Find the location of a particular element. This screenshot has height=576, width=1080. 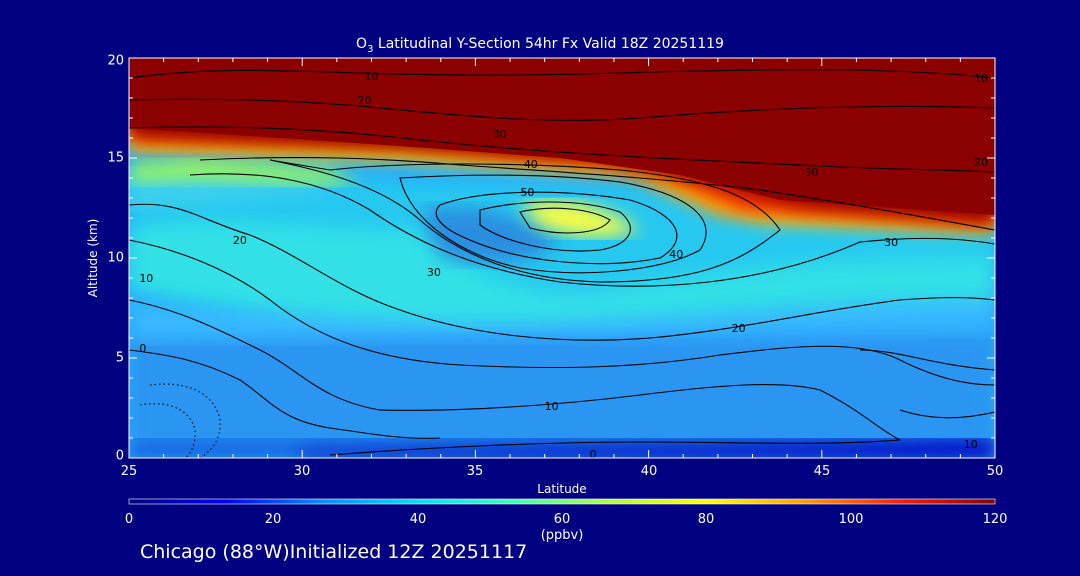

x-axis-label: Latitude is located at coordinates (562, 489).